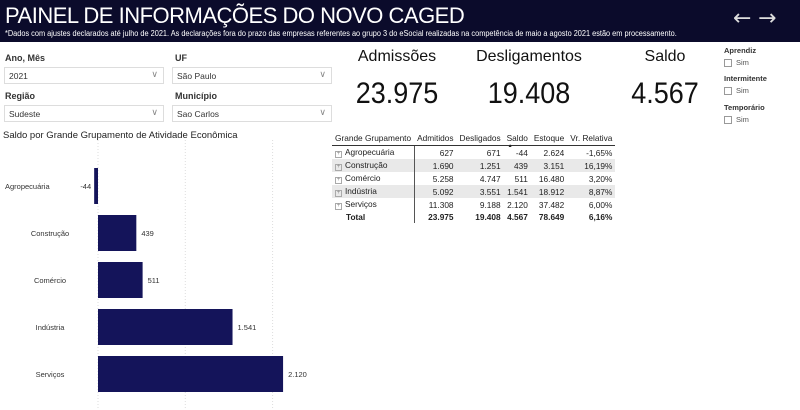 This screenshot has width=800, height=410. What do you see at coordinates (742, 90) in the screenshot?
I see `checkbox-label: Sim` at bounding box center [742, 90].